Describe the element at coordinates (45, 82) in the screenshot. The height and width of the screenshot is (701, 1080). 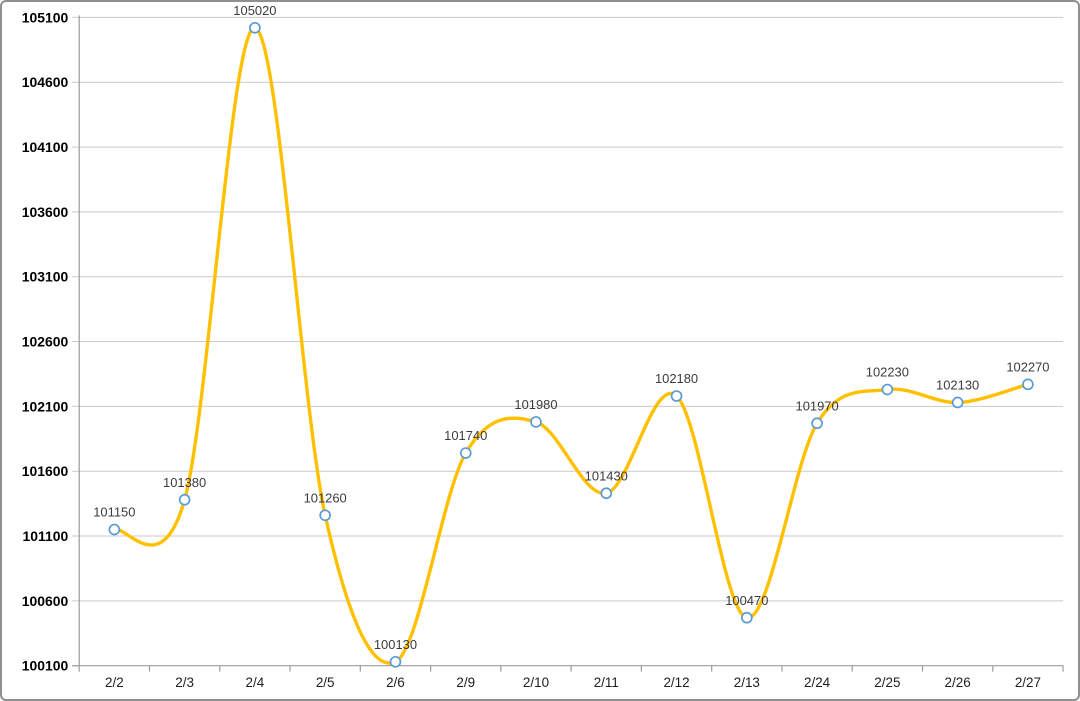
I see `y-axis-tick-label: 104600` at that location.